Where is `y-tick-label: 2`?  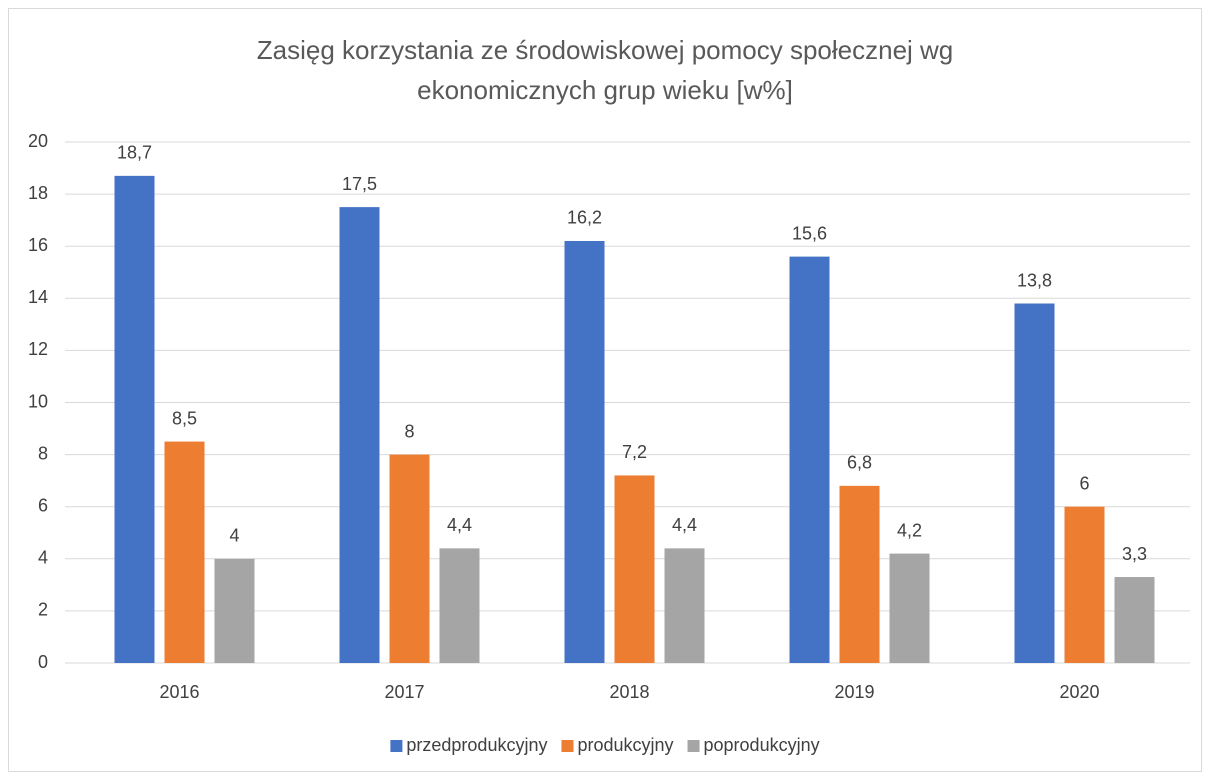 y-tick-label: 2 is located at coordinates (43, 610).